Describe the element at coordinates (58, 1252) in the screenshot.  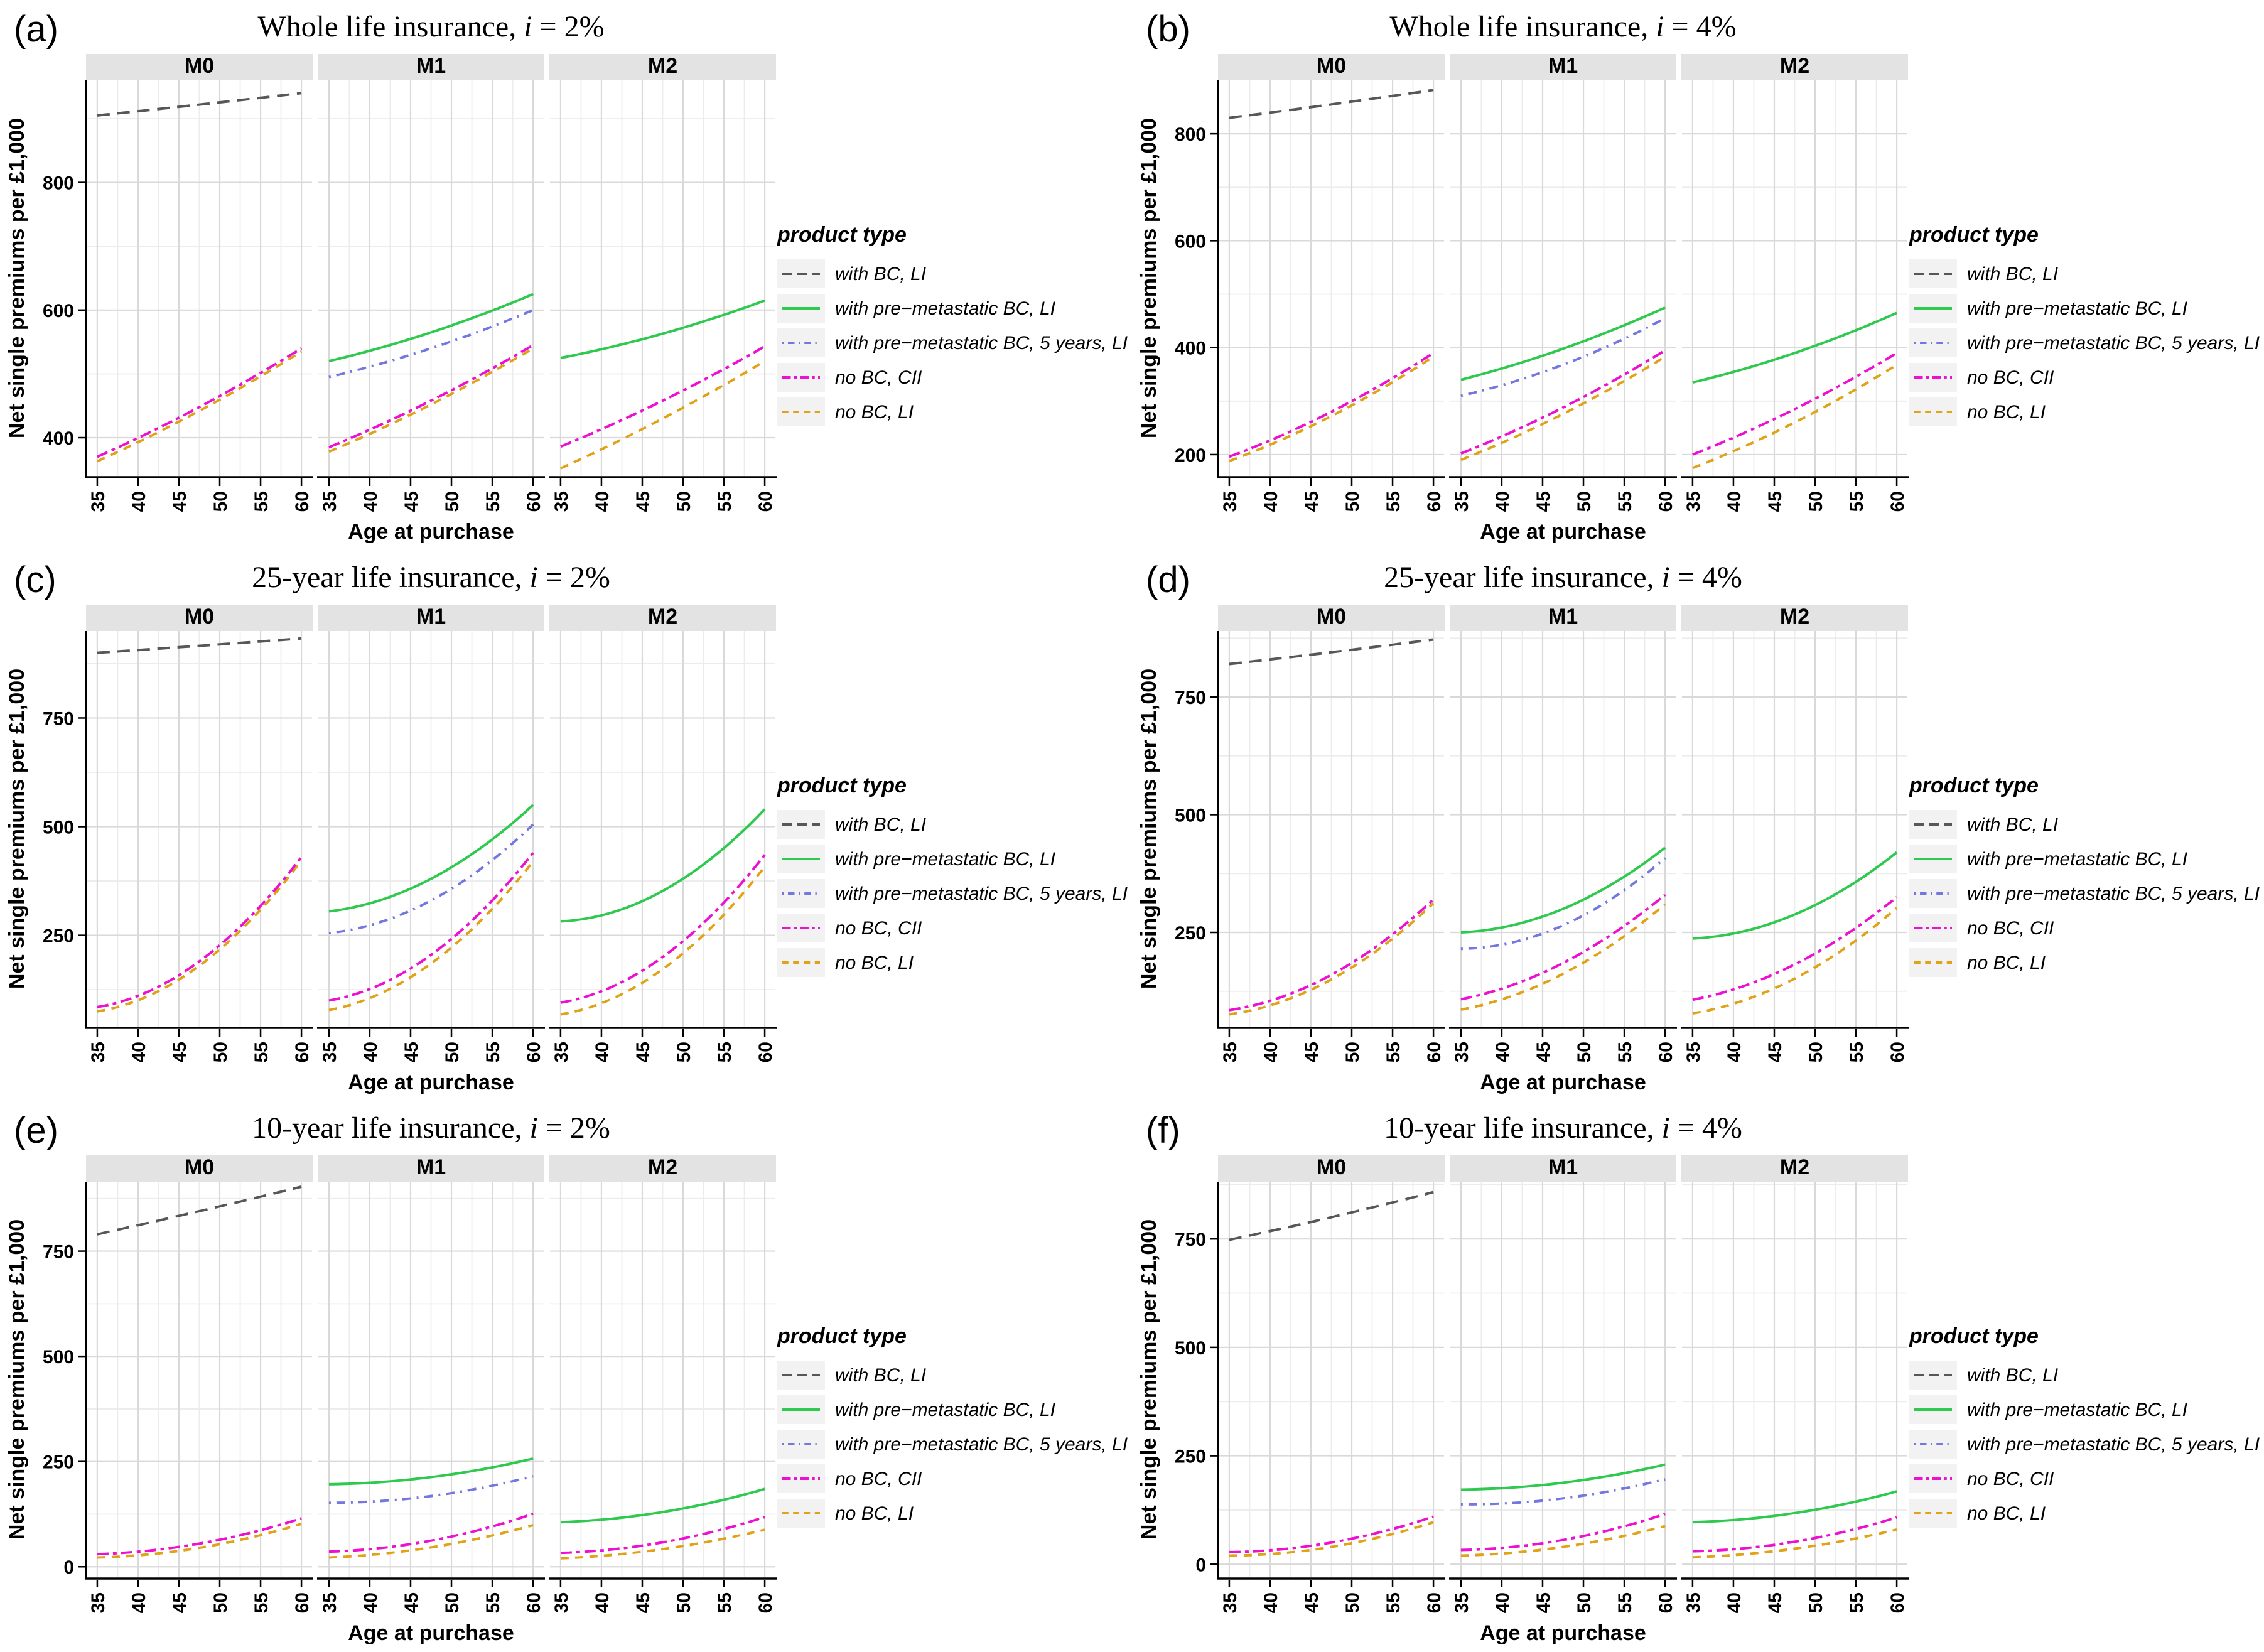
I see `y-tick-label: 750` at that location.